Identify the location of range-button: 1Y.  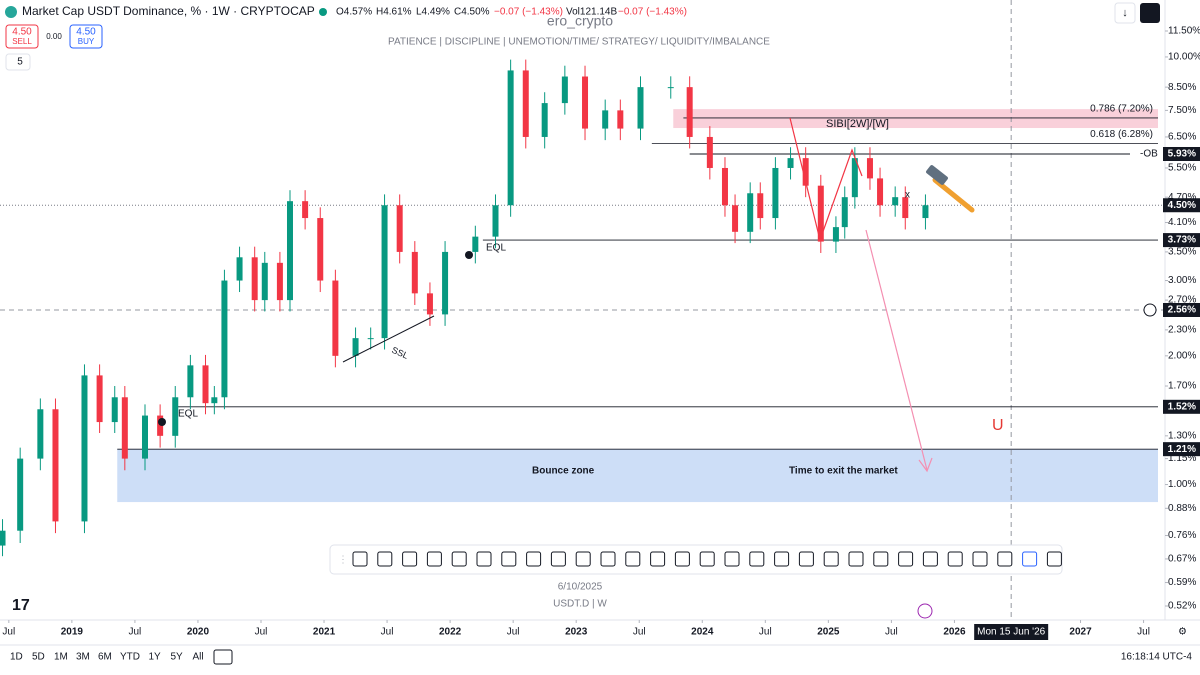
(155, 657).